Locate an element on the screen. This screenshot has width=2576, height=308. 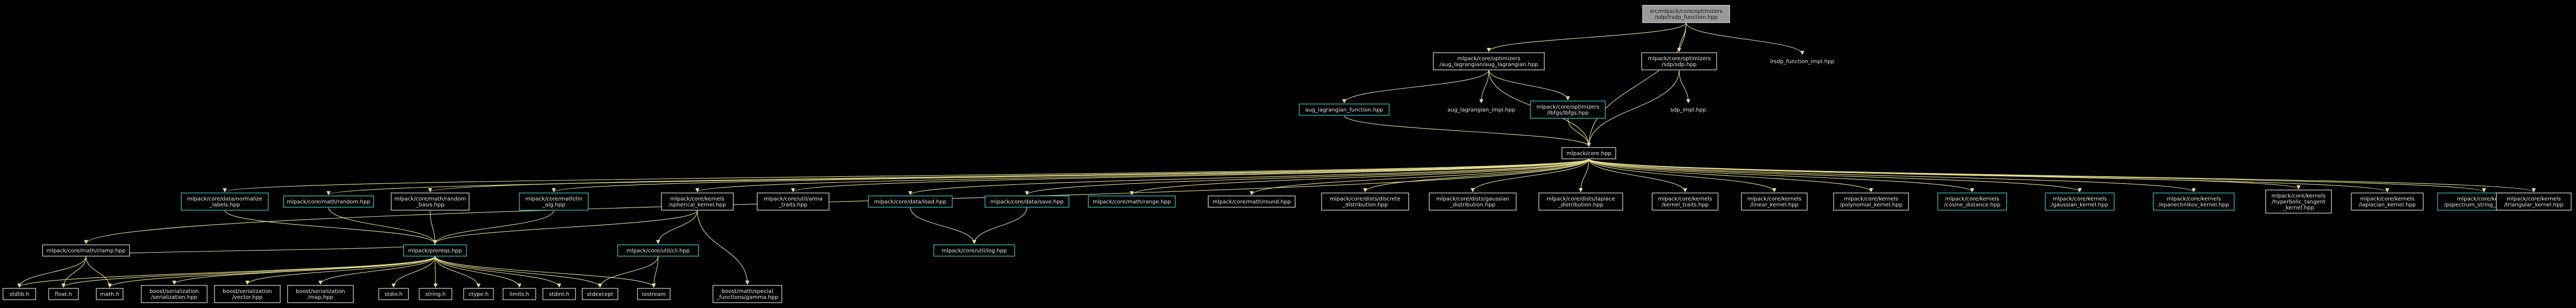
node-sfinae_utility: mlpack/core/util/cli.hpp is located at coordinates (658, 250).